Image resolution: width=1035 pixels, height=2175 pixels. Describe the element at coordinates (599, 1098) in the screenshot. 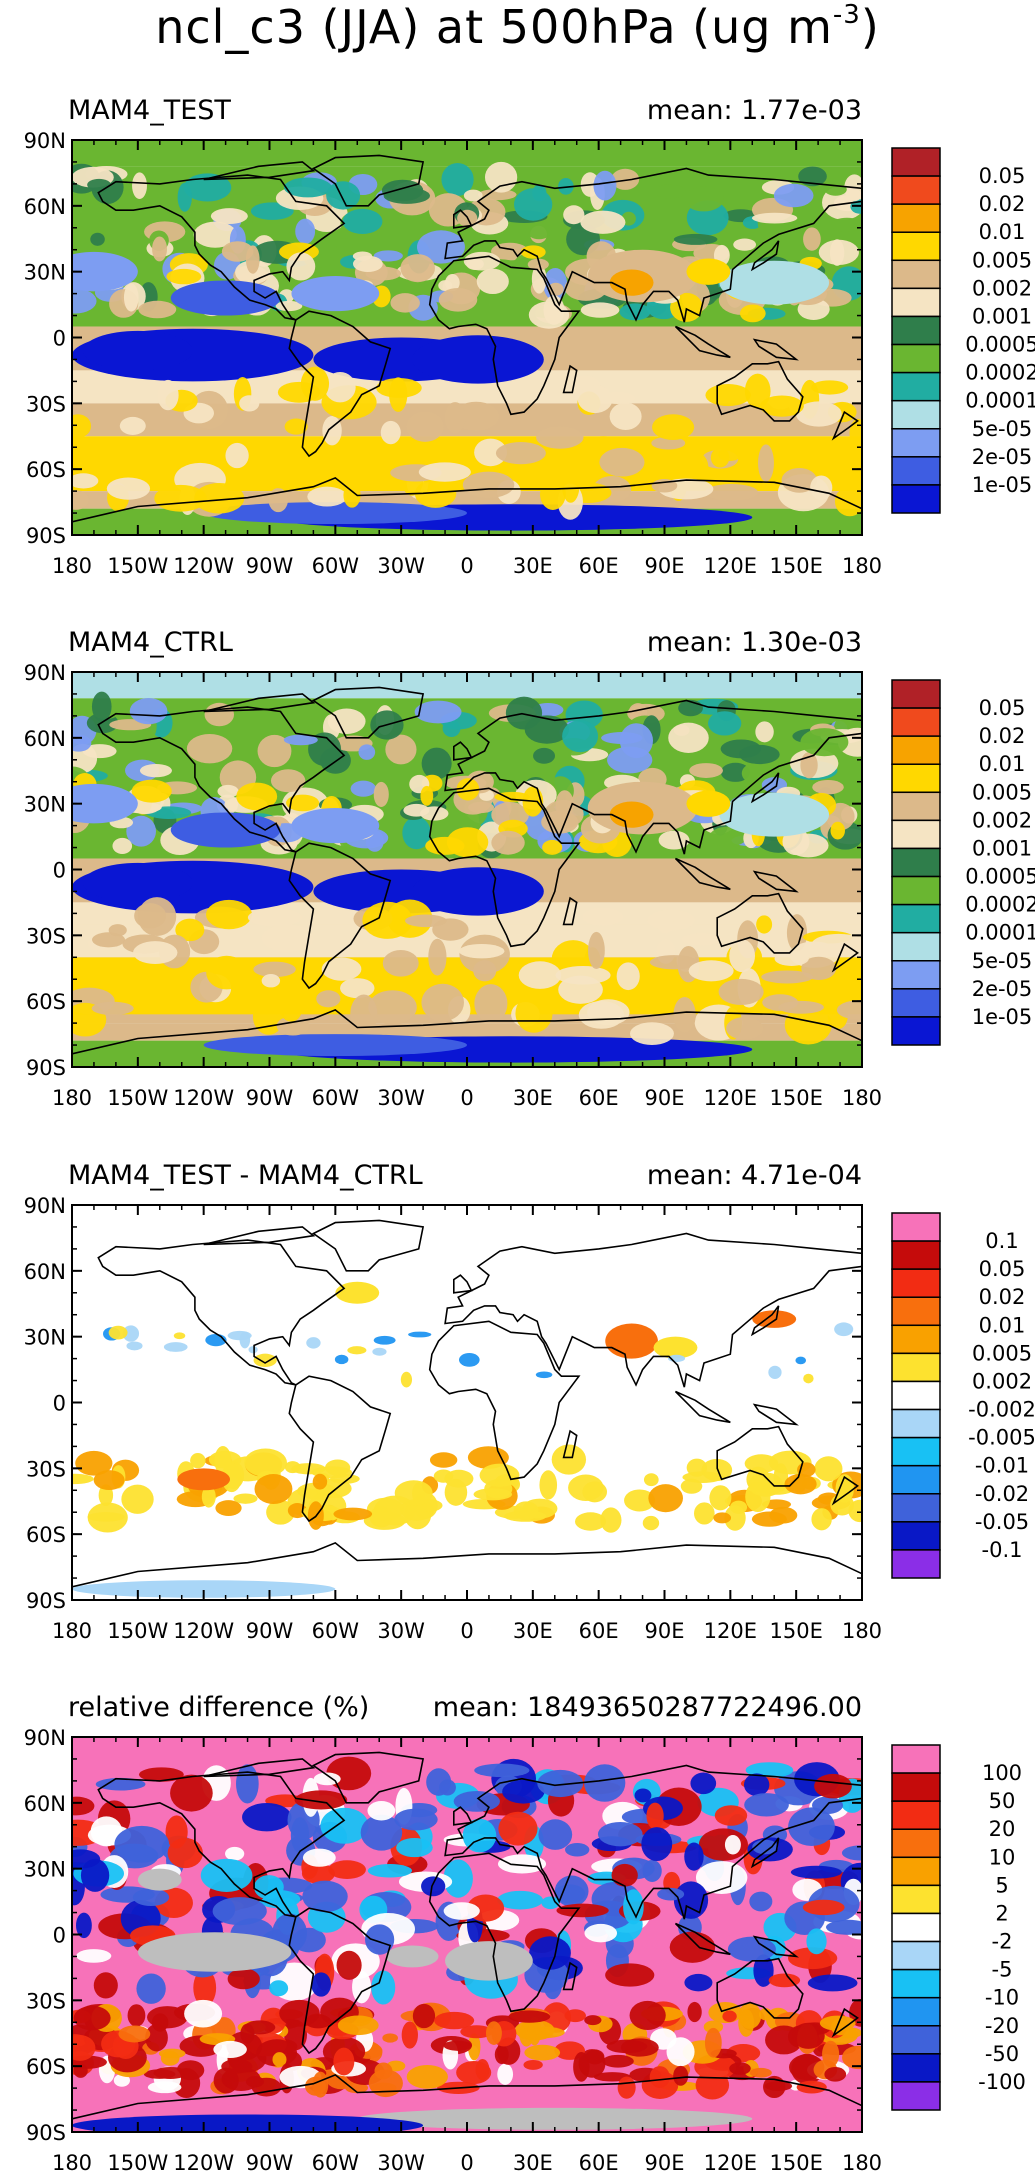

I see `x-tick-label: 60E` at that location.